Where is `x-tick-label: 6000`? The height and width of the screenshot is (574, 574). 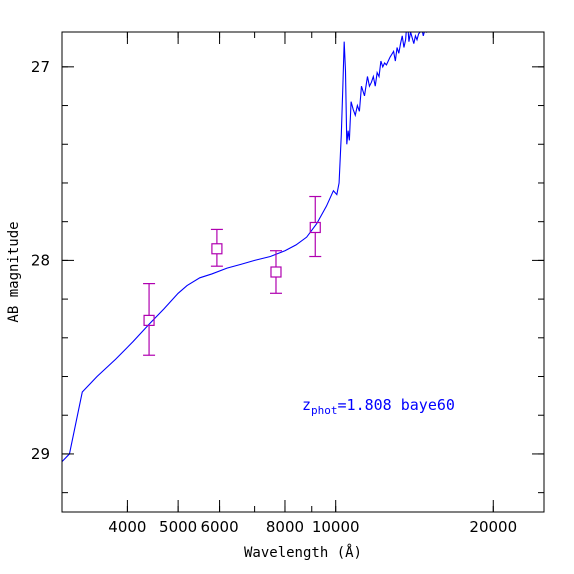
x-tick-label: 6000 is located at coordinates (219, 527).